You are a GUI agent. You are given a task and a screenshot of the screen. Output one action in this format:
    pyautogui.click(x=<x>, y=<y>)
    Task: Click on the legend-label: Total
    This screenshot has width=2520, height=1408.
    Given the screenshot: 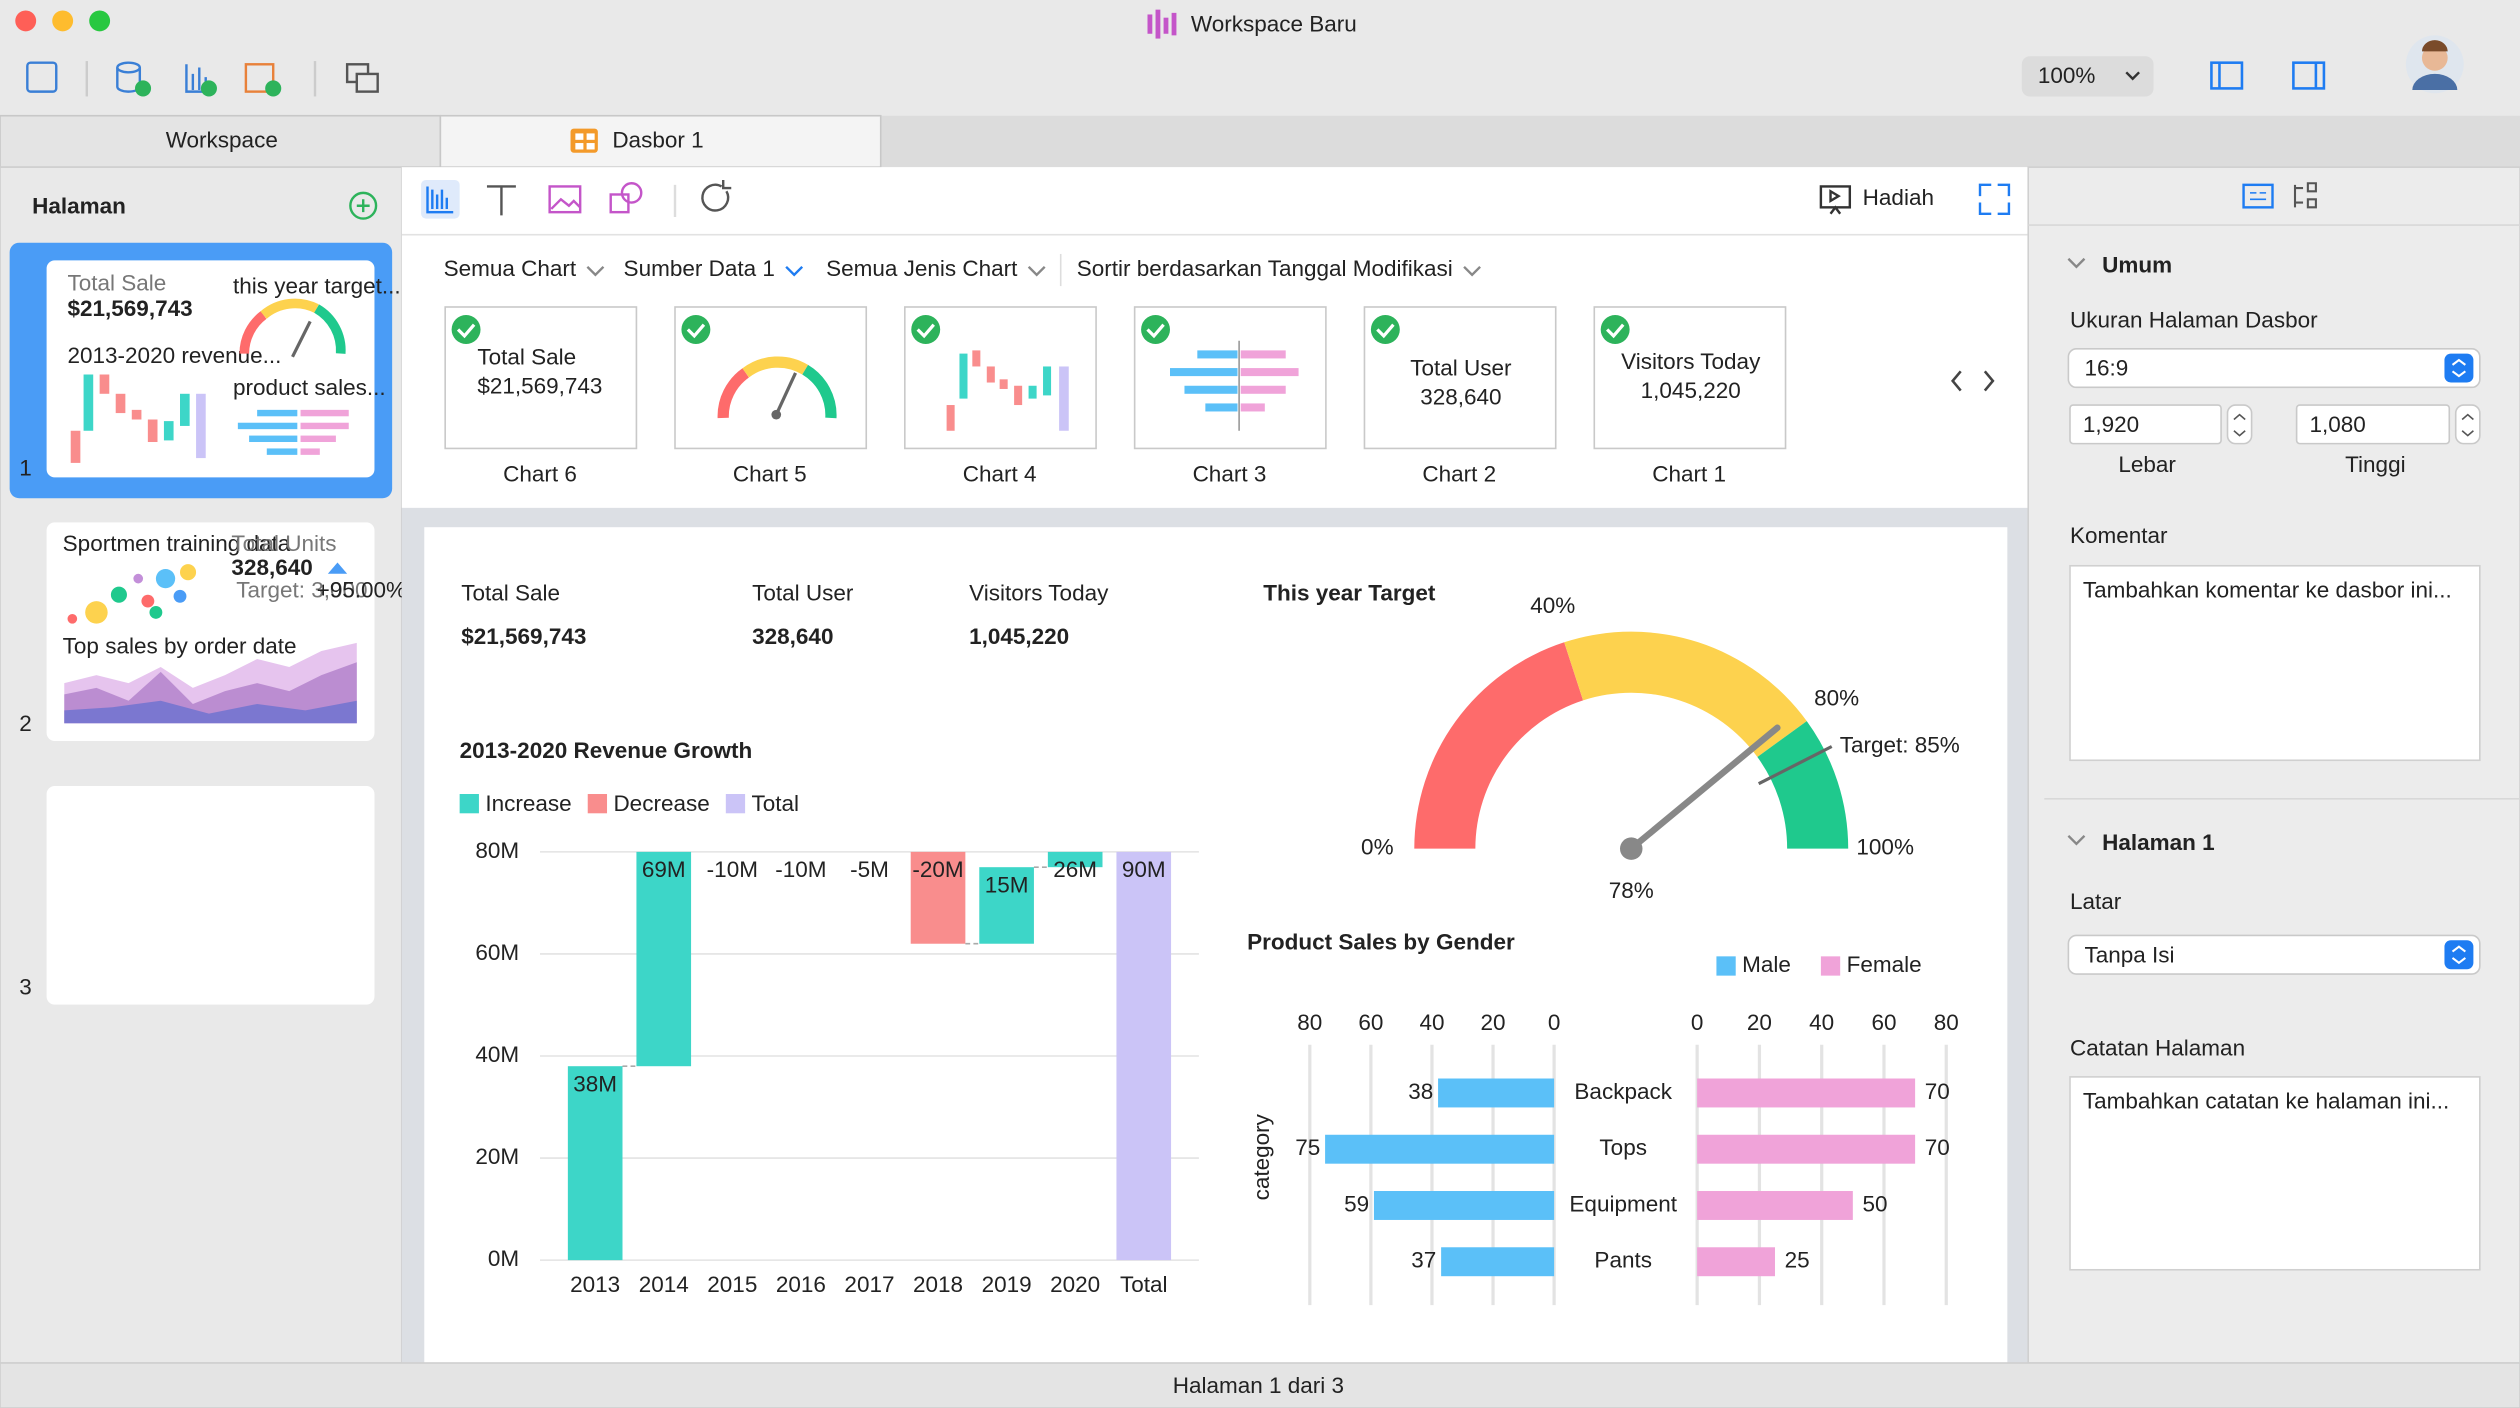 What is the action you would take?
    pyautogui.click(x=776, y=803)
    